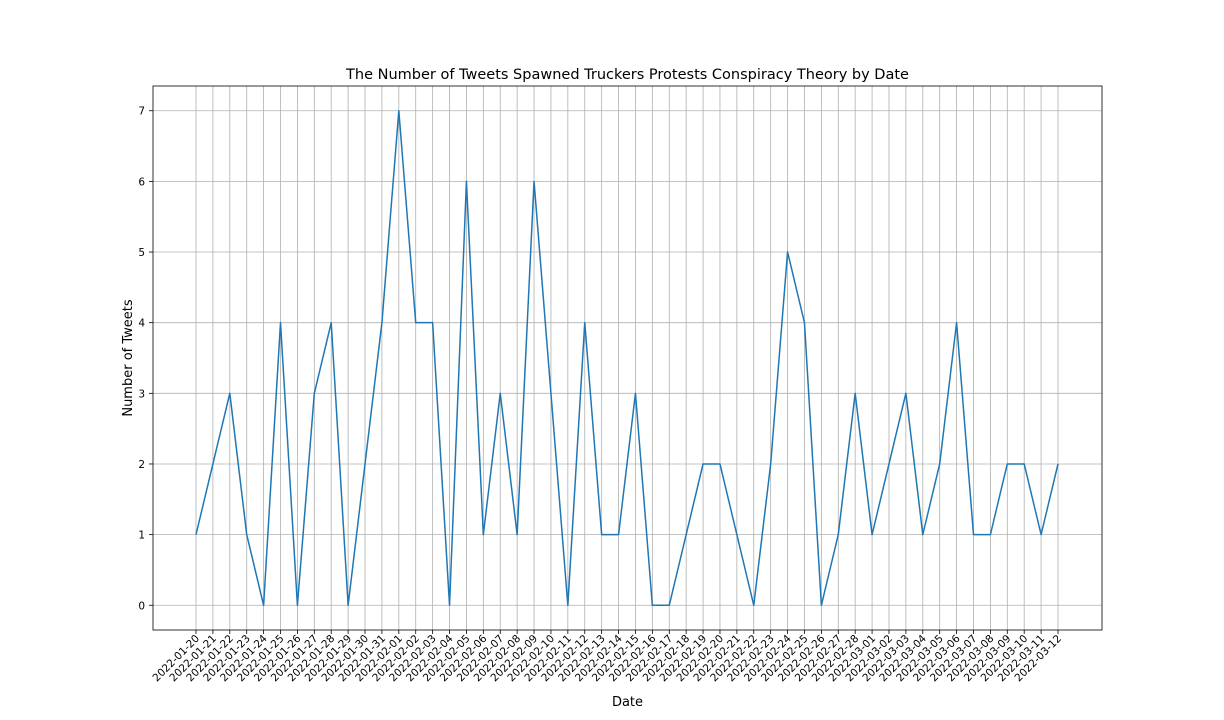 This screenshot has height=720, width=1224. What do you see at coordinates (627, 702) in the screenshot?
I see `x-axis-label: Date` at bounding box center [627, 702].